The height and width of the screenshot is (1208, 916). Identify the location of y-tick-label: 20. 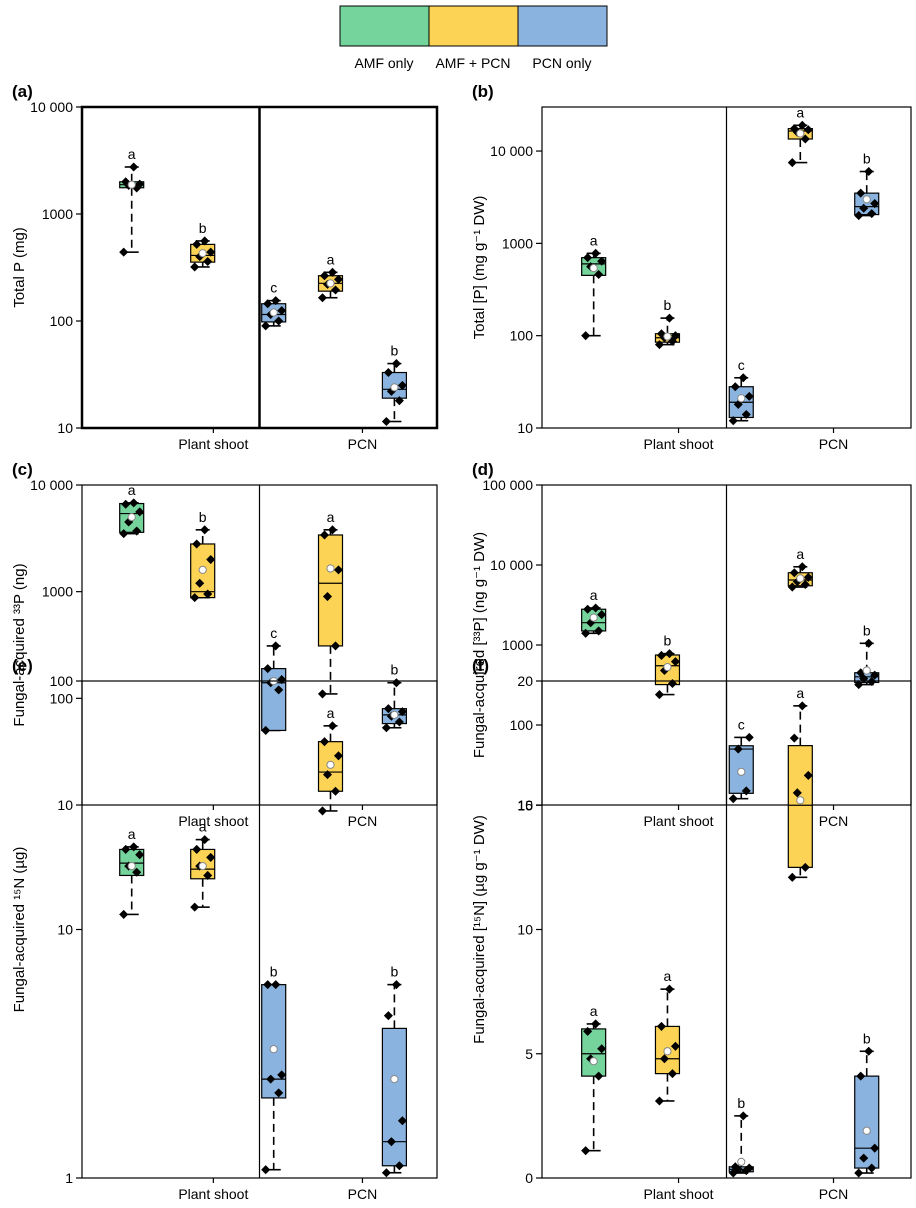
(525, 681).